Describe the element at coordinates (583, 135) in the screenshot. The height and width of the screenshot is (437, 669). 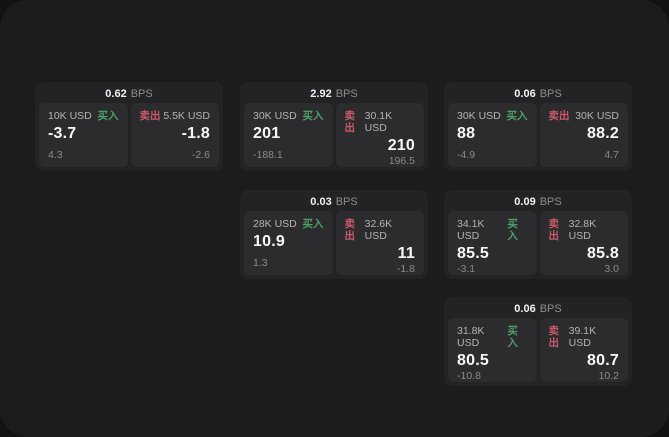
I see `sell-quote: 卖出 30K USD 88.2 4.7` at that location.